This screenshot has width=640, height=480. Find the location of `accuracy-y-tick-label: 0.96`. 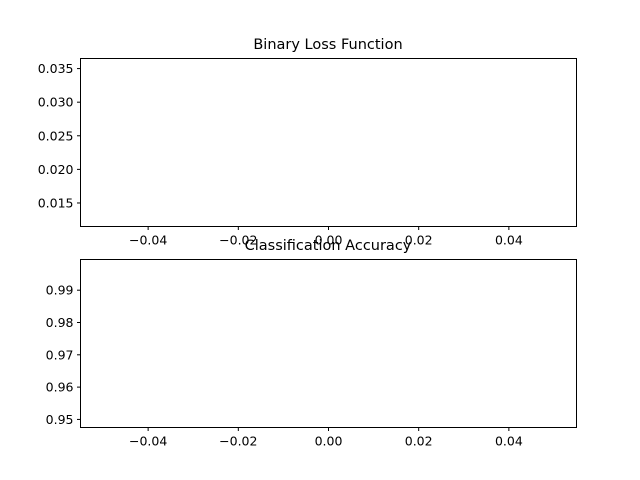

accuracy-y-tick-label: 0.96 is located at coordinates (60, 387).